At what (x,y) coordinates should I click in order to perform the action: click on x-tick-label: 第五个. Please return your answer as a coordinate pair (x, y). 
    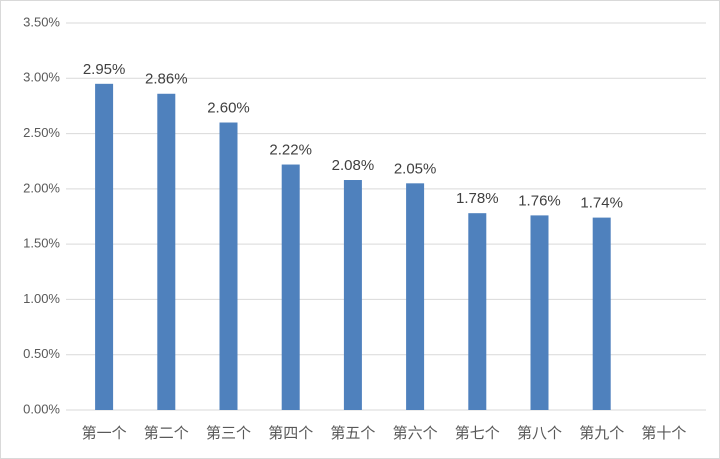
    Looking at the image, I should click on (352, 433).